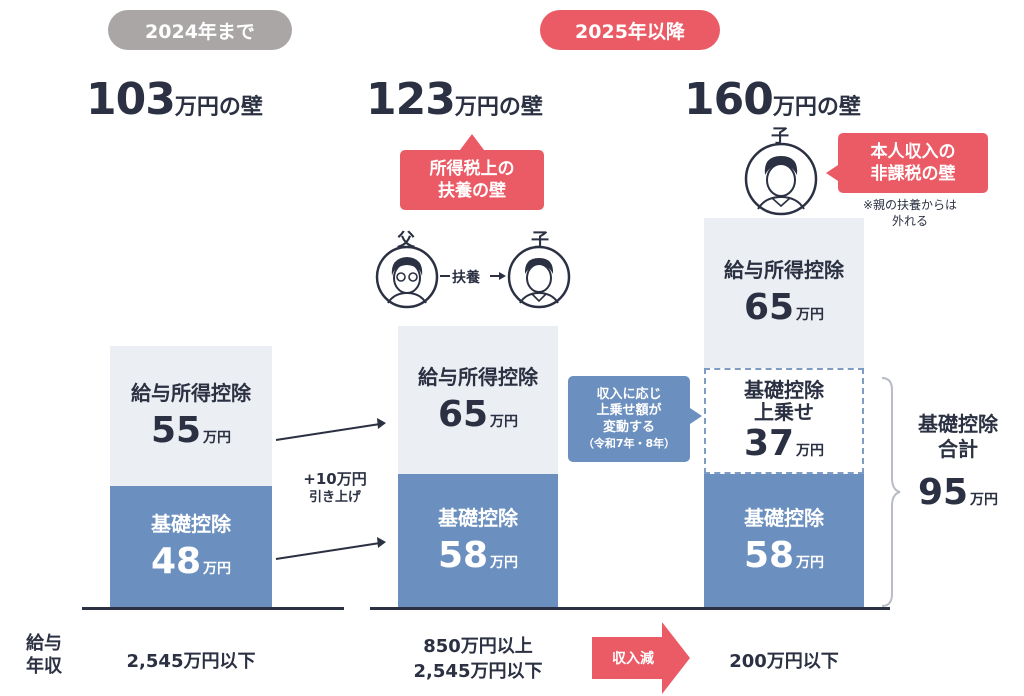  What do you see at coordinates (784, 661) in the screenshot?
I see `income-range-col3: 200万円以下` at bounding box center [784, 661].